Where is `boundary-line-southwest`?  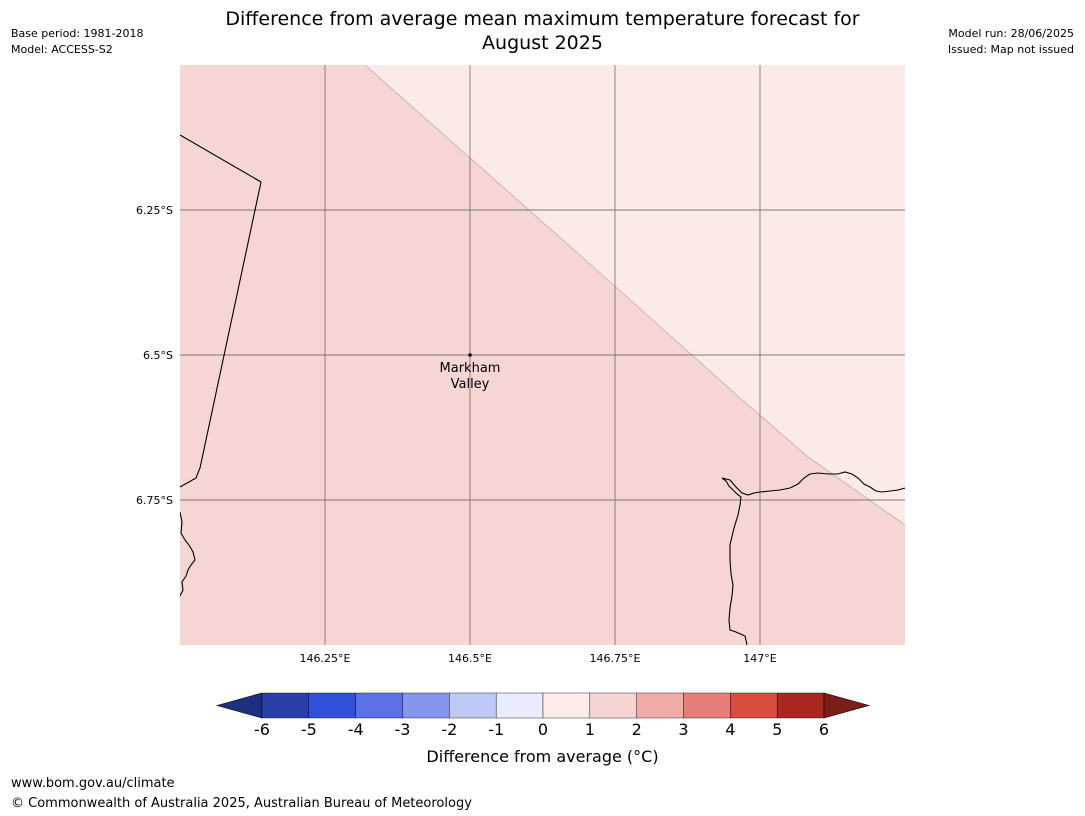
boundary-line-southwest is located at coordinates (188, 554).